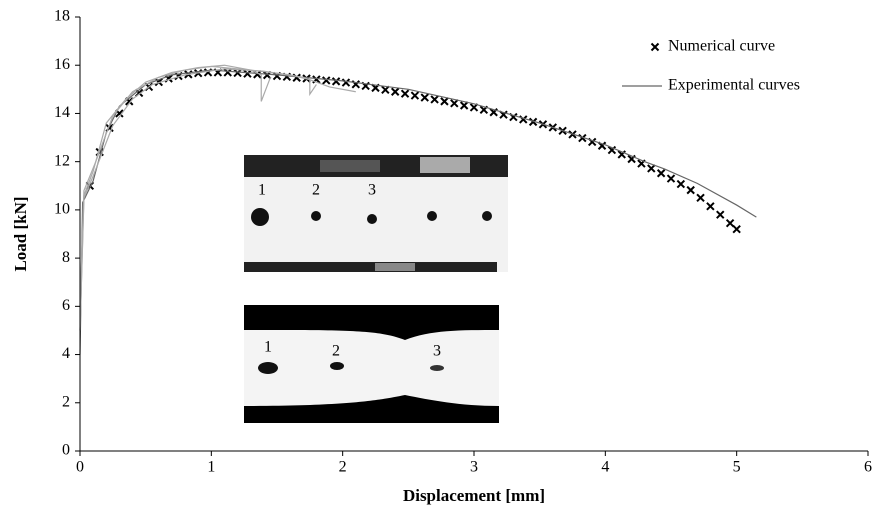 This screenshot has width=876, height=513. What do you see at coordinates (62, 64) in the screenshot?
I see `y-tick-label: 16` at bounding box center [62, 64].